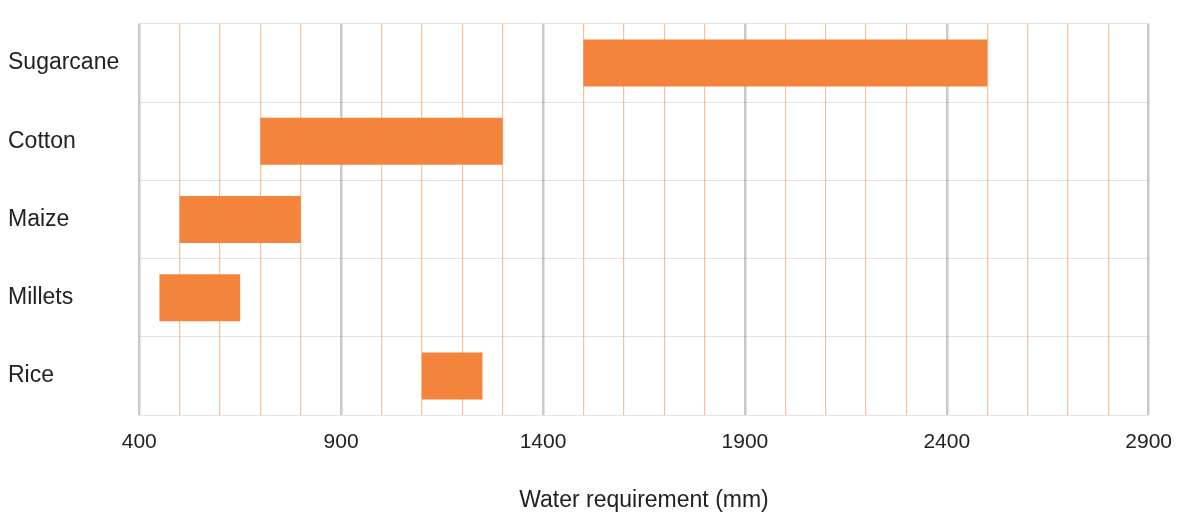 The height and width of the screenshot is (518, 1186). Describe the element at coordinates (39, 217) in the screenshot. I see `y-tick-label: Maize` at that location.